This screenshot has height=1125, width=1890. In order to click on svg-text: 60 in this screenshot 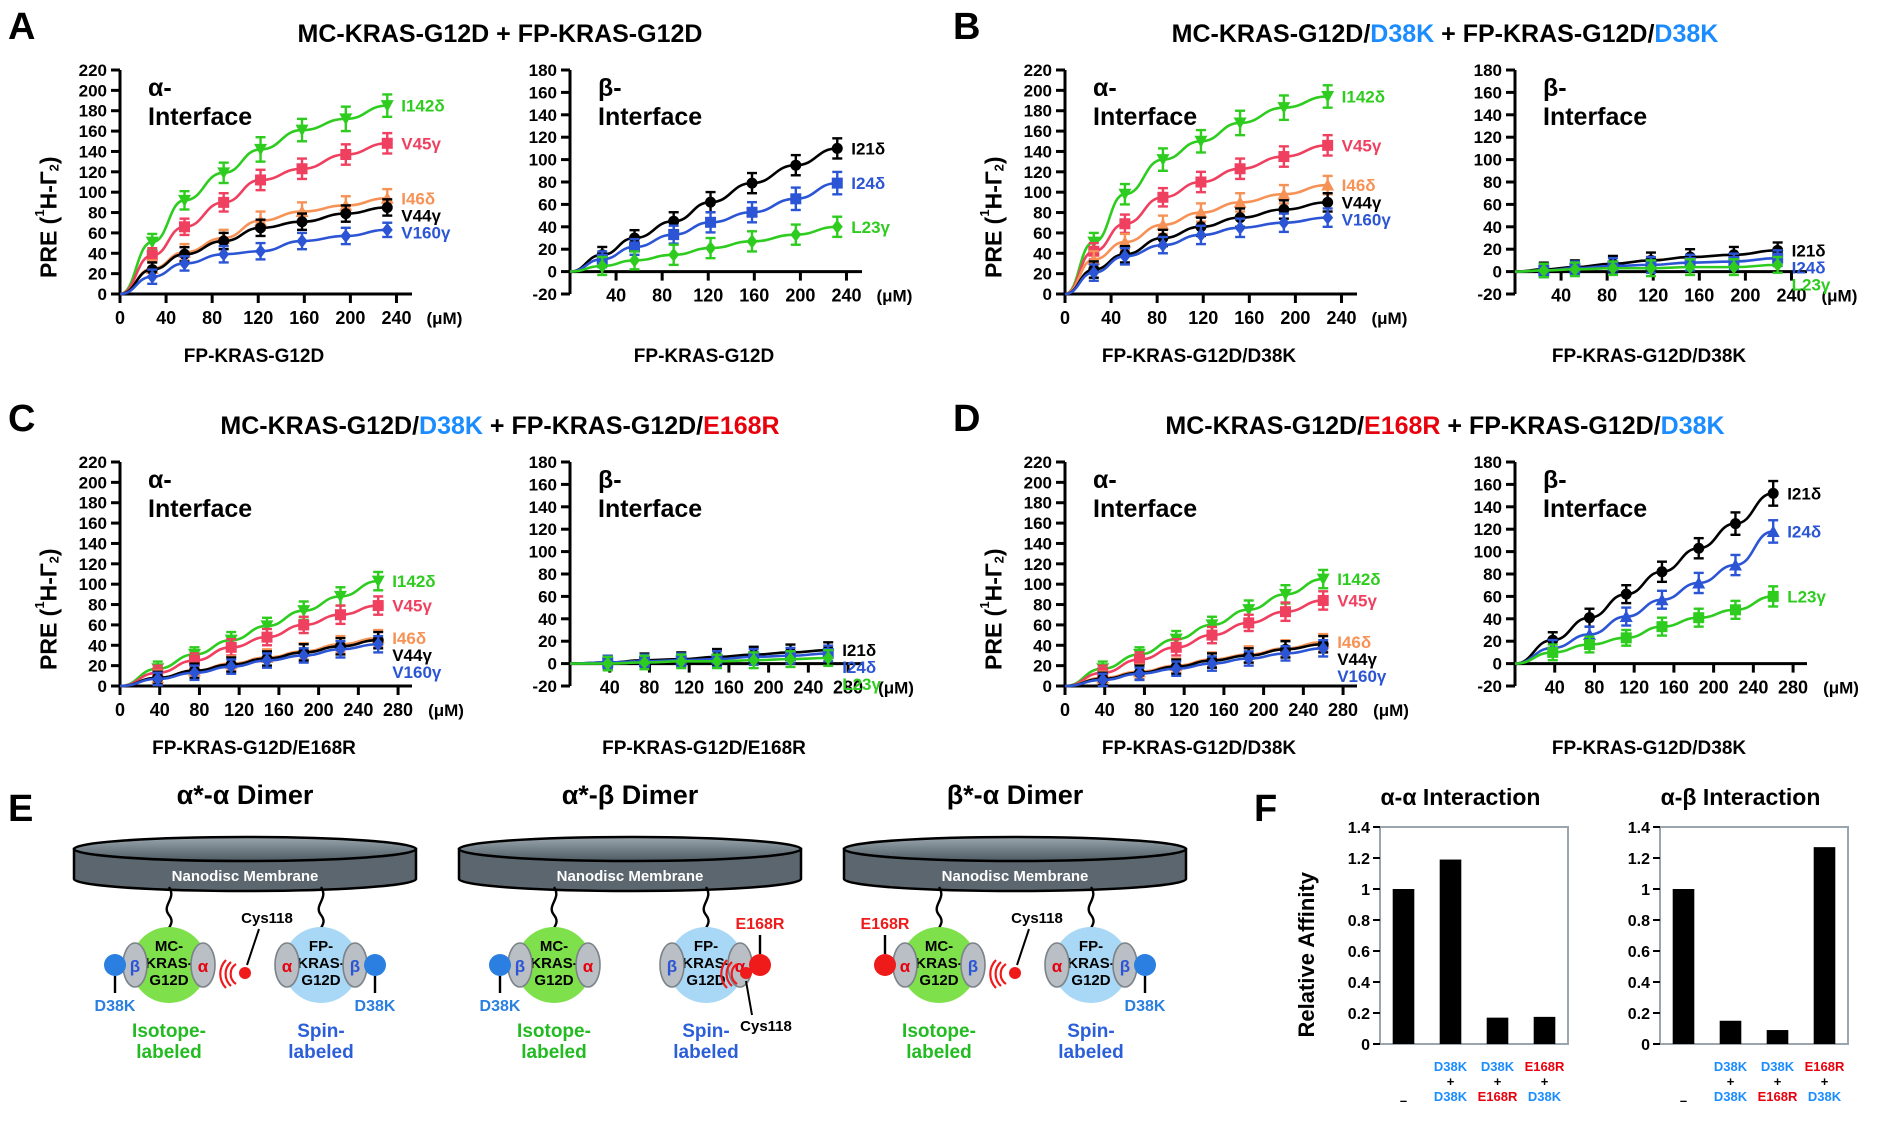, I will do `click(1492, 204)`.